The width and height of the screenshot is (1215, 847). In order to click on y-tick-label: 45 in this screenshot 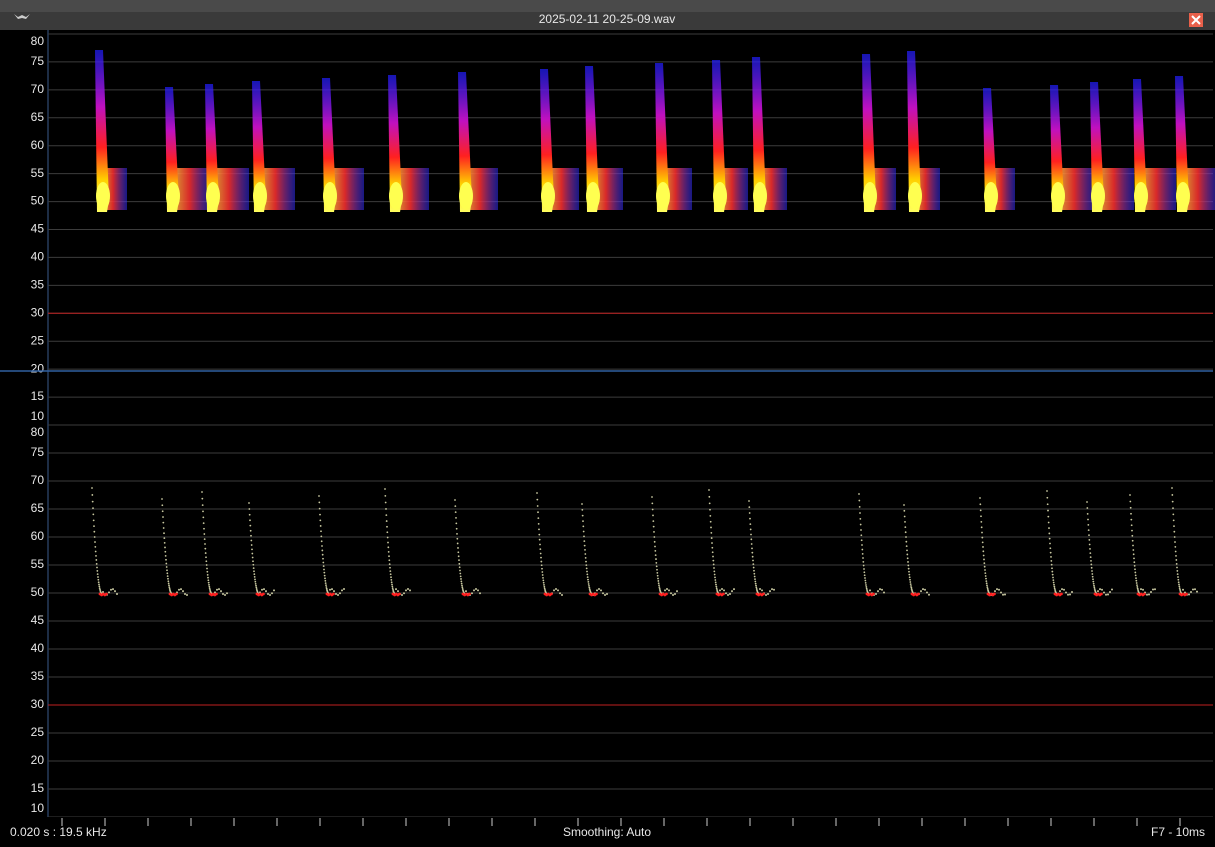, I will do `click(38, 620)`.